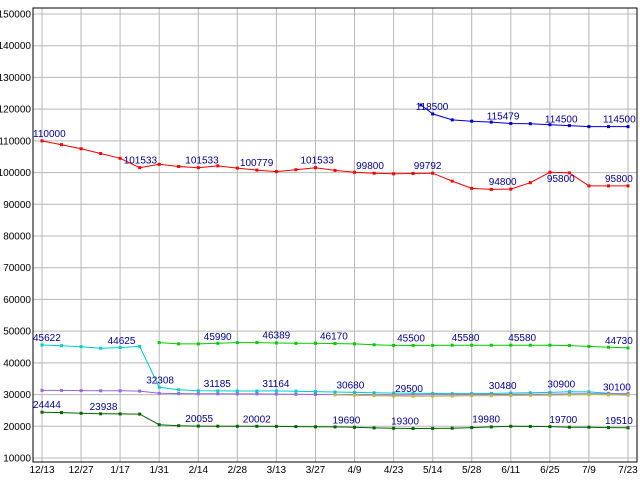 This screenshot has height=485, width=640. What do you see at coordinates (47, 405) in the screenshot?
I see `data-point-label: 24444` at bounding box center [47, 405].